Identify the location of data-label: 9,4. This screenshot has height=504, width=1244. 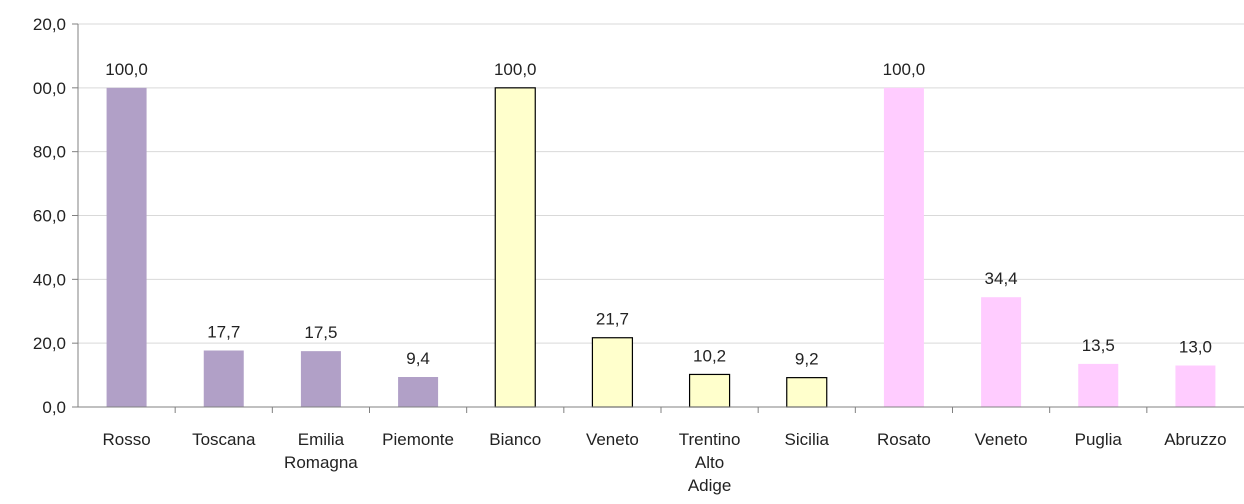
(418, 358).